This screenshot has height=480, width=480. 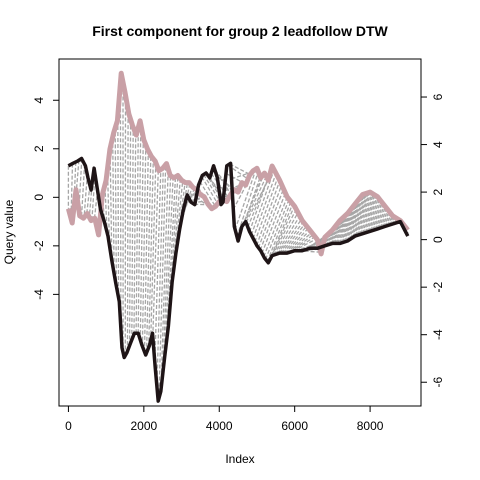 What do you see at coordinates (438, 382) in the screenshot?
I see `y-right-tick-label: -6` at bounding box center [438, 382].